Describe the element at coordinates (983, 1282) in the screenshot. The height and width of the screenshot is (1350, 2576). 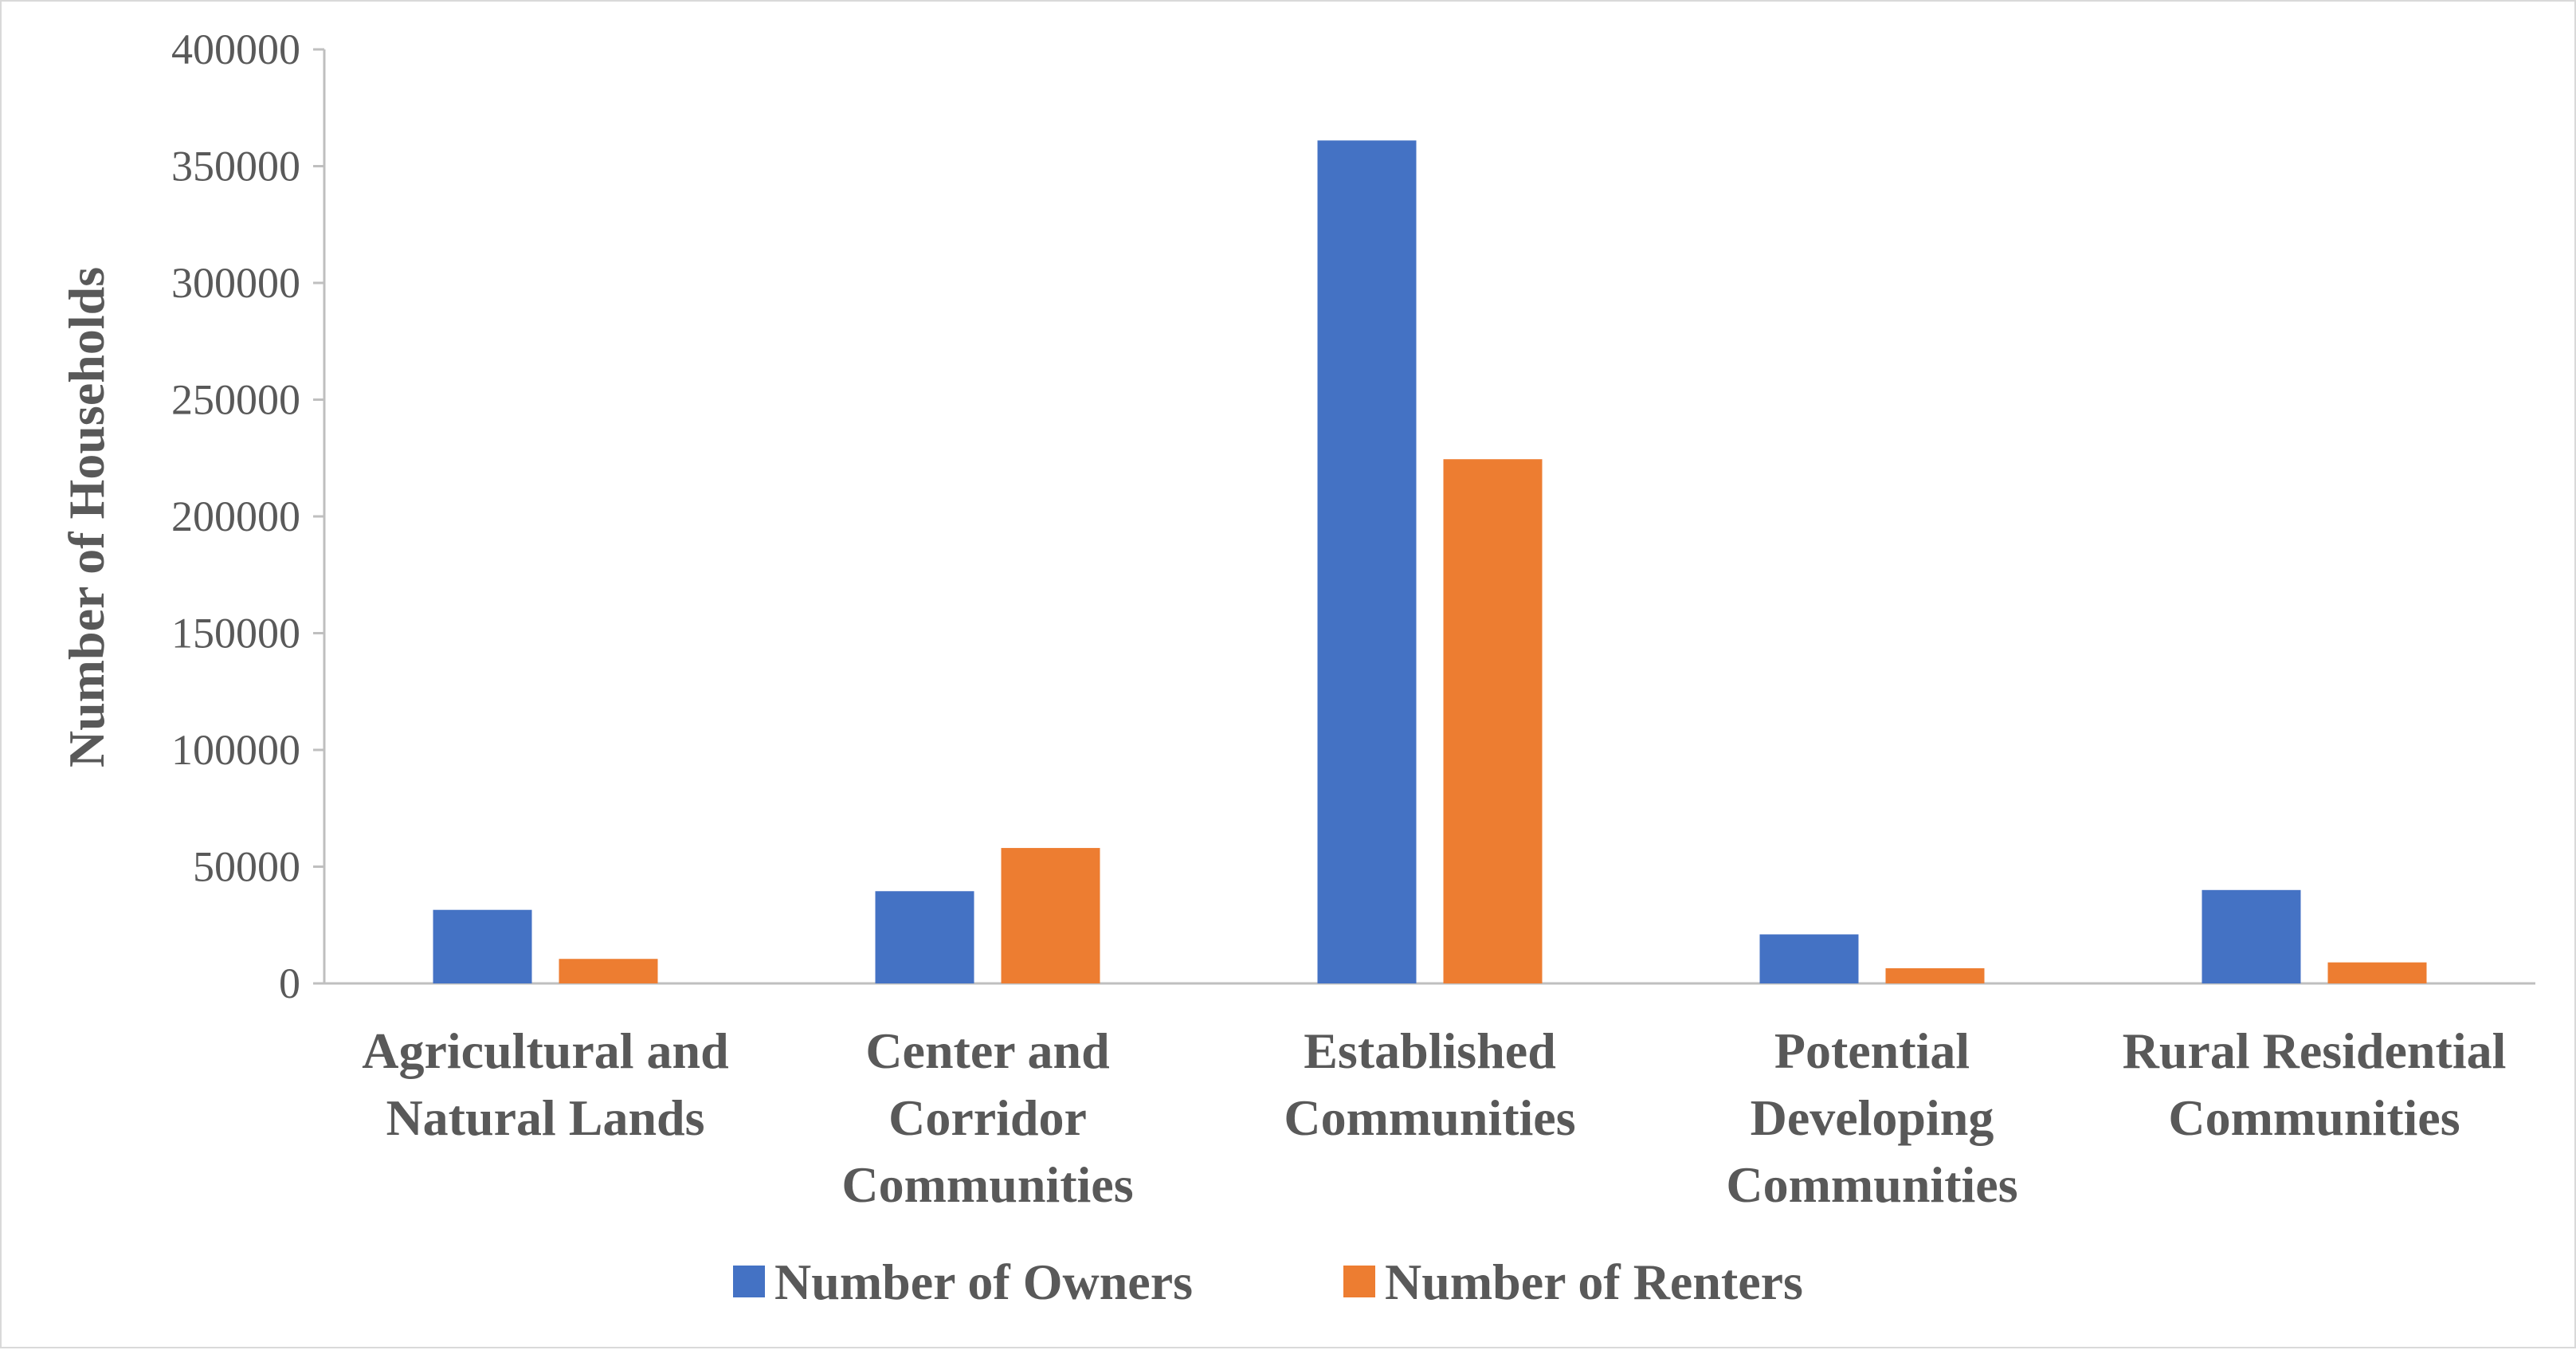
I see `legend-label: Number of Owners` at that location.